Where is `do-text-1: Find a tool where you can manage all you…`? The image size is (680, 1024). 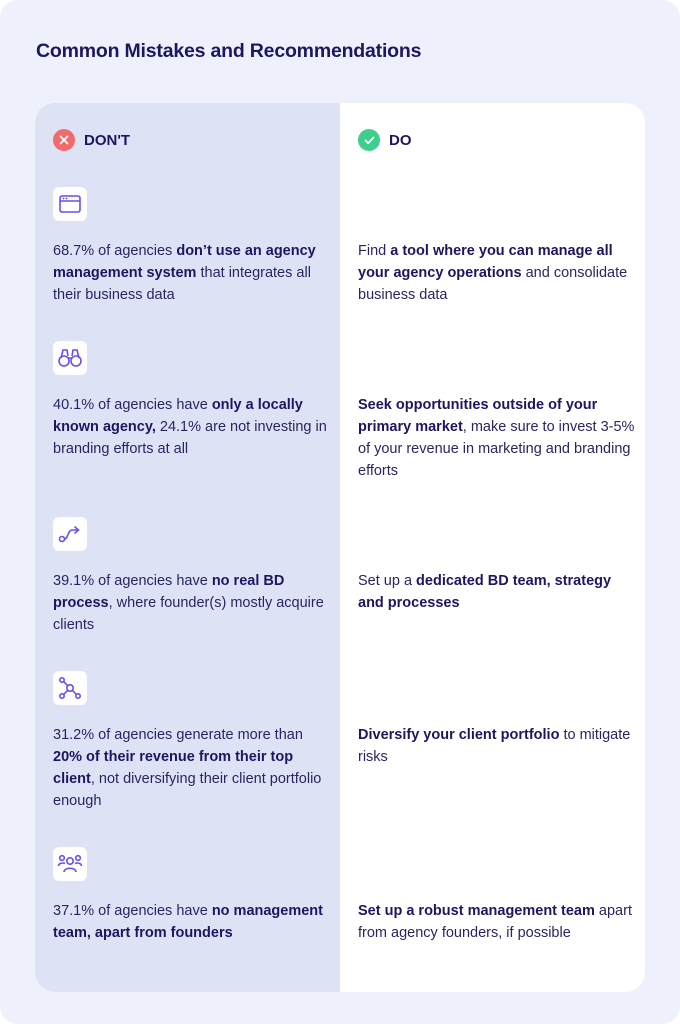 do-text-1: Find a tool where you can manage all you… is located at coordinates (493, 273).